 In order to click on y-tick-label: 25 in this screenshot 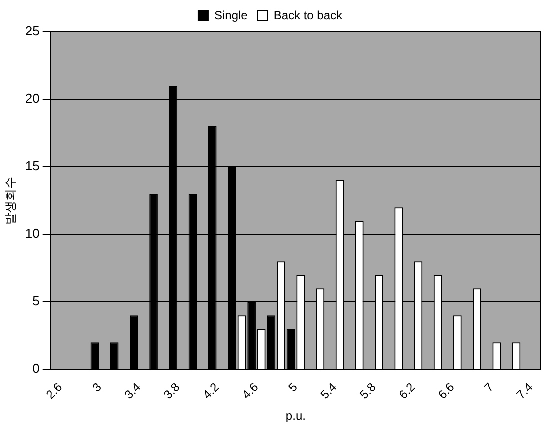, I will do `click(32, 31)`.